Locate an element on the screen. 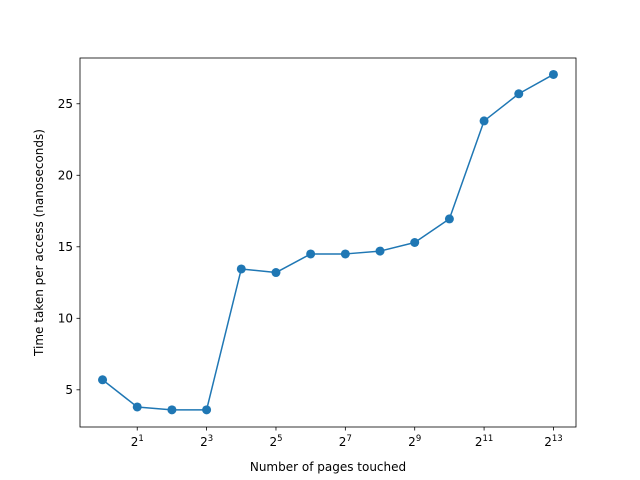  x-tick-label: 29 is located at coordinates (414, 441).